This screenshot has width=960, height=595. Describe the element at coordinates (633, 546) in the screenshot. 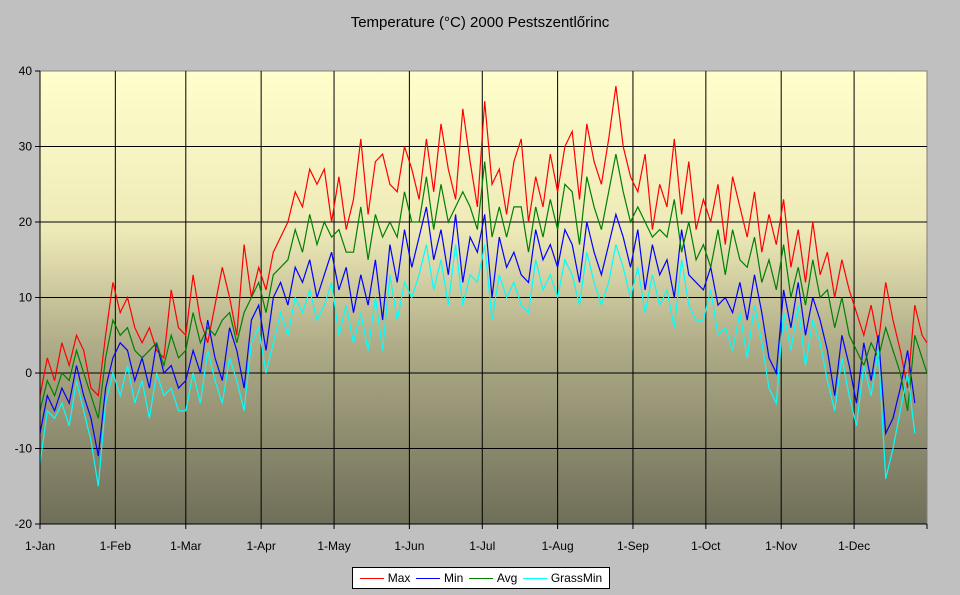

I see `x-tick-label: 1-Sep` at that location.